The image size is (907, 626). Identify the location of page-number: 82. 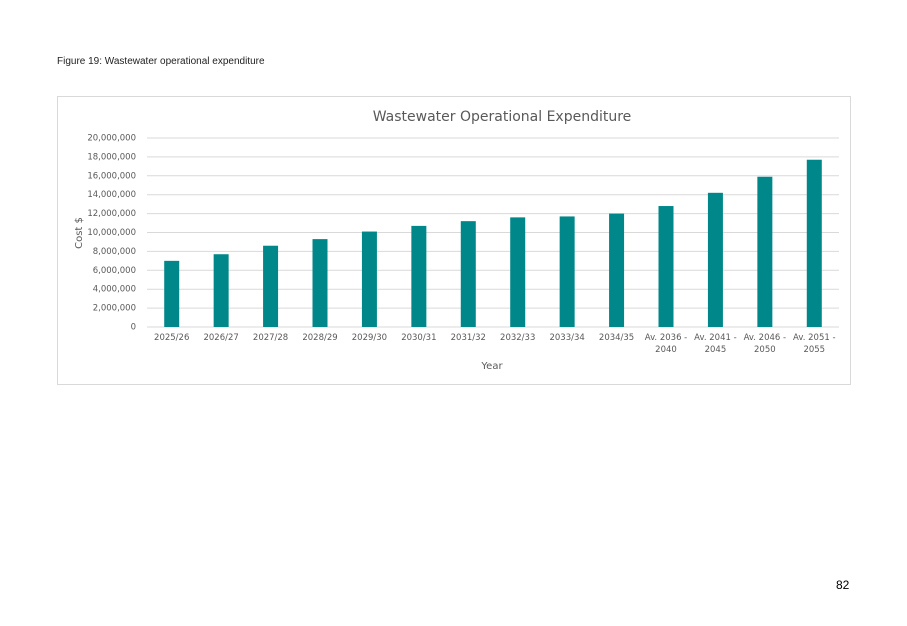
(843, 585).